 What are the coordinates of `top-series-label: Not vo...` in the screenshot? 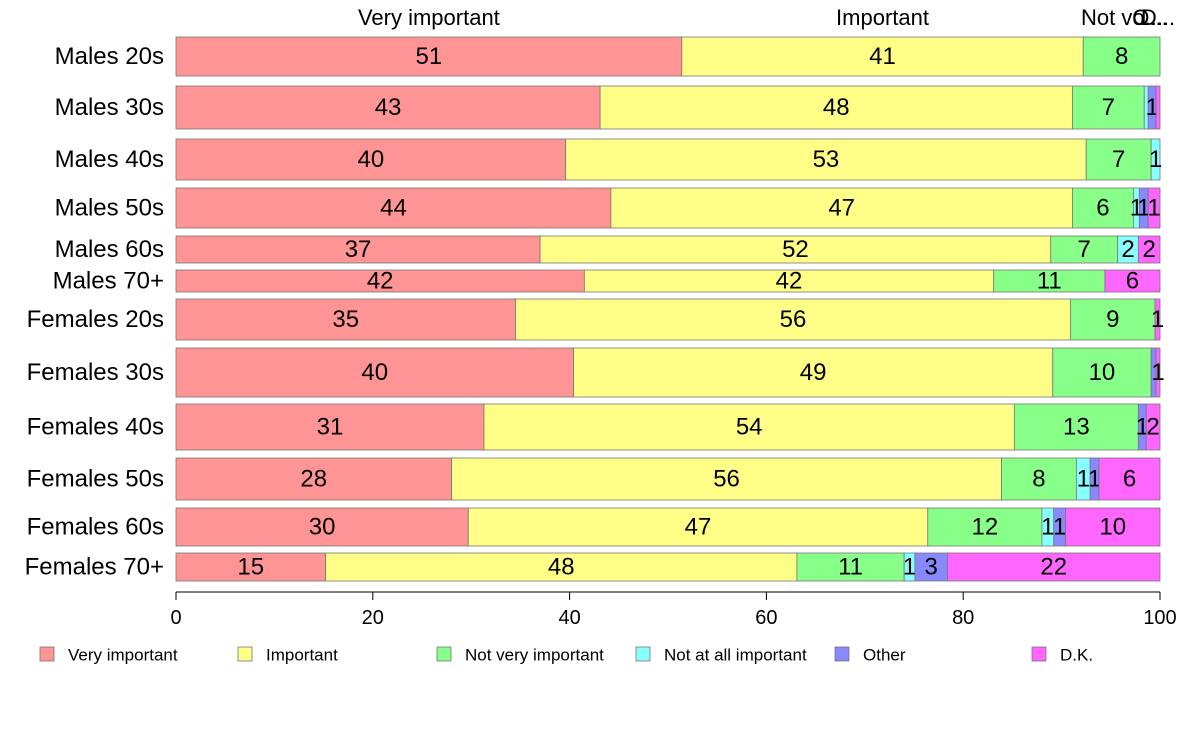 It's located at (1122, 17).